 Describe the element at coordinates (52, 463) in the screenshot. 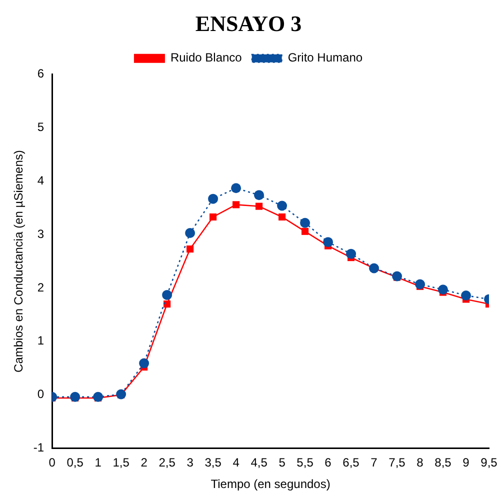

I see `x-tick-label: 0` at that location.